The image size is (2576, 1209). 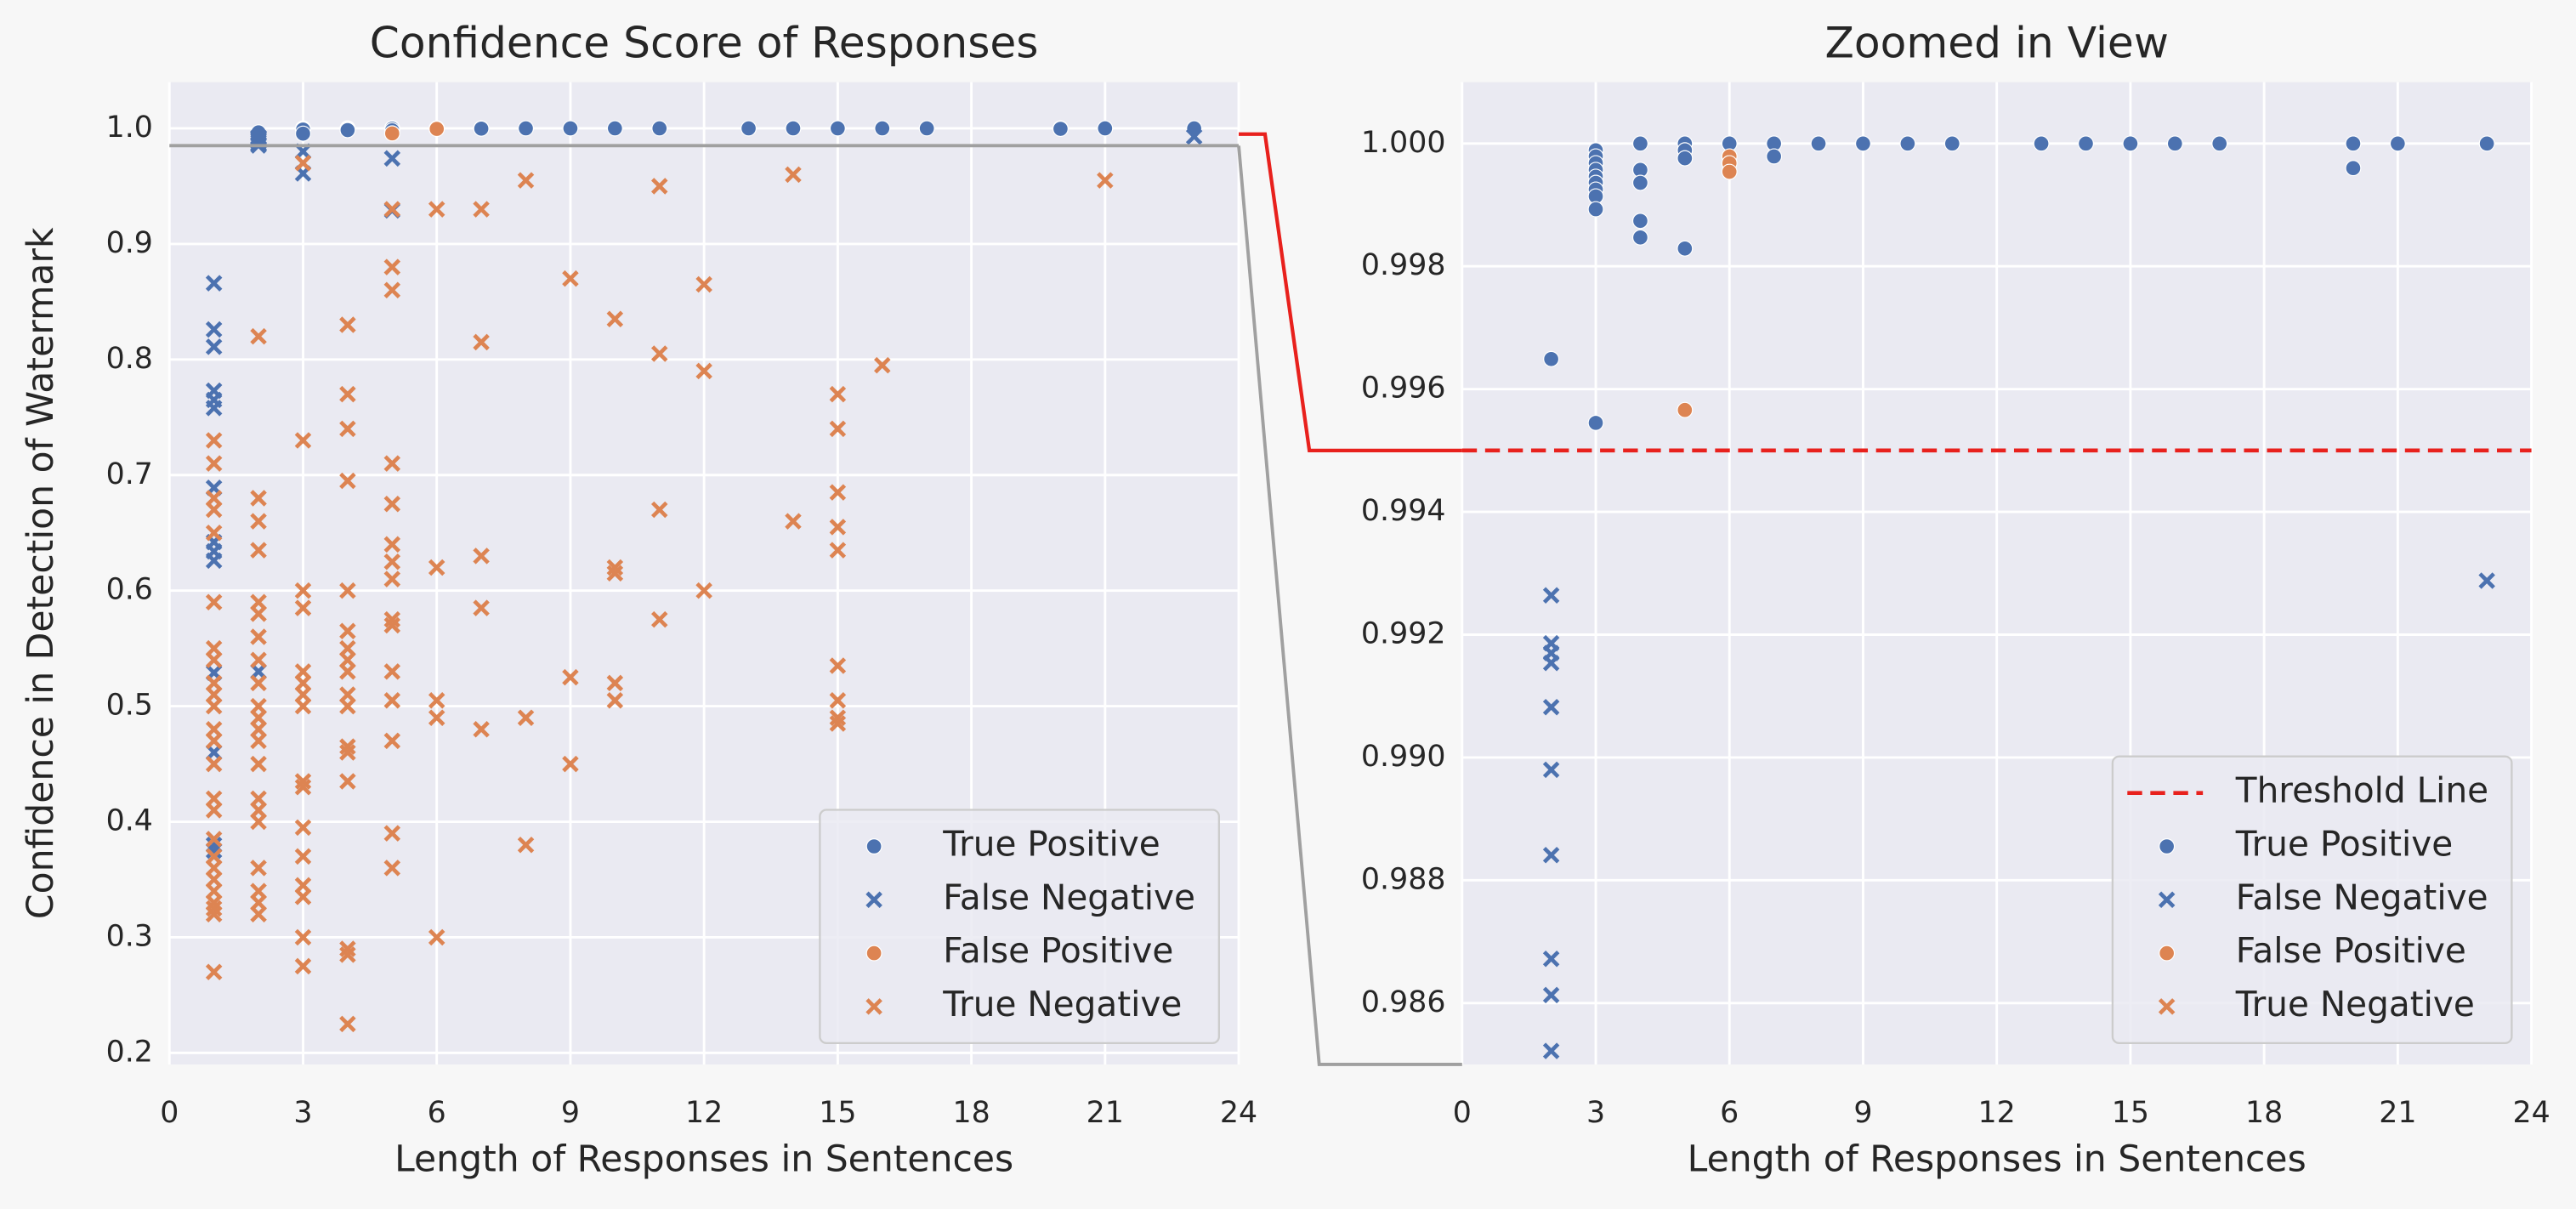 What do you see at coordinates (1404, 143) in the screenshot?
I see `y-tick-label: 1.000` at bounding box center [1404, 143].